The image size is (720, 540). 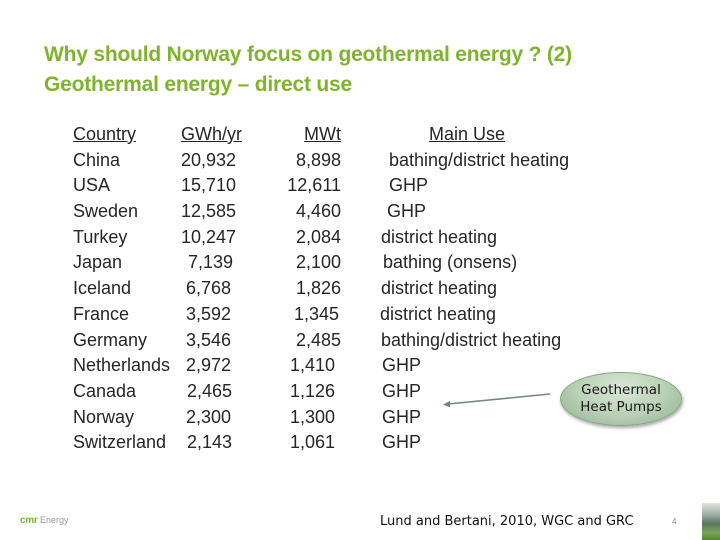 I want to click on geothermal-heat-pumps-callout: Geothermal Heat Pumps, so click(x=621, y=399).